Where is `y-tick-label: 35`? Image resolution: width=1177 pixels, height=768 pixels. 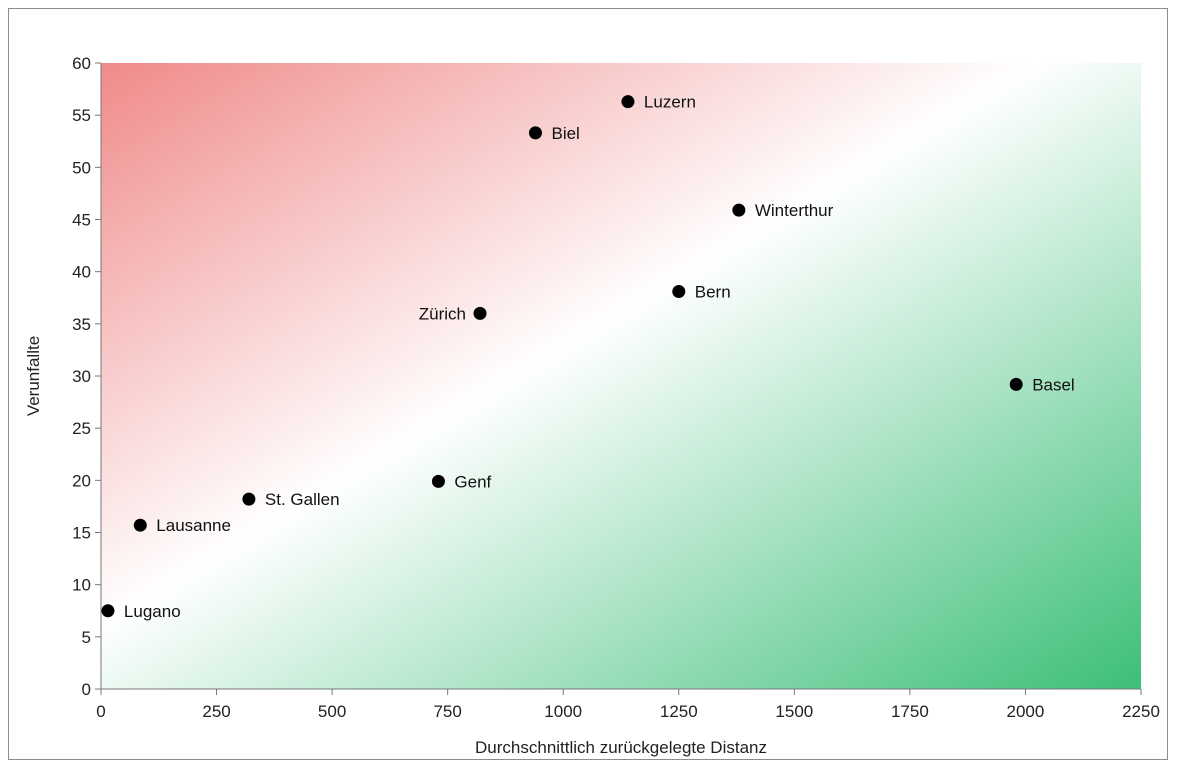 y-tick-label: 35 is located at coordinates (81, 324).